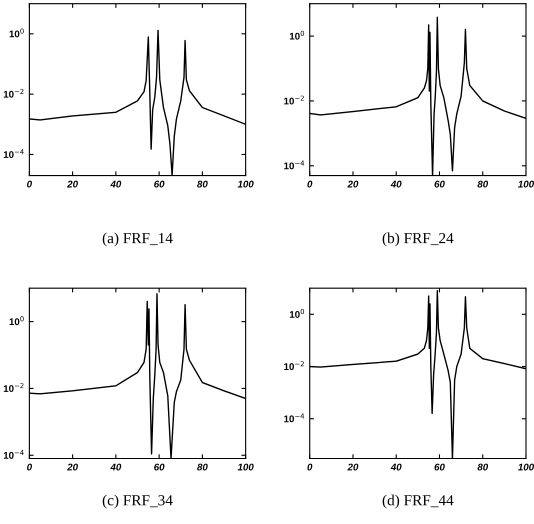  I want to click on x-axis-title: (b) FRF_24, so click(418, 239).